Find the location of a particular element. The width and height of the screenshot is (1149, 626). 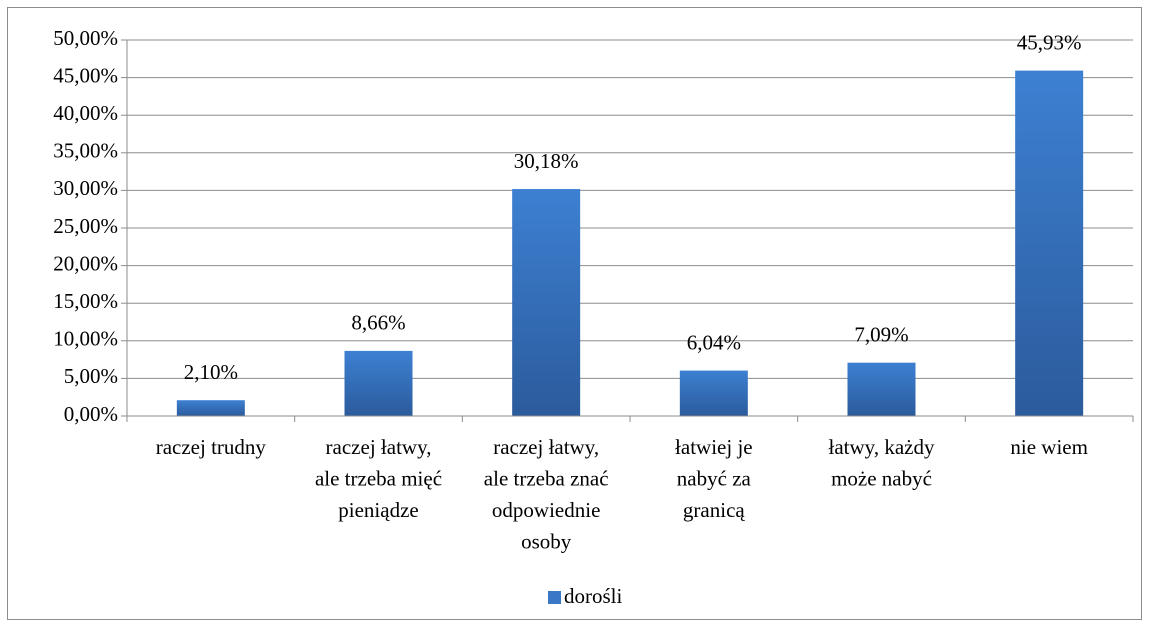

x-tick-label: raczej łatwy, ale trzeba mięć pieniądze is located at coordinates (378, 478).